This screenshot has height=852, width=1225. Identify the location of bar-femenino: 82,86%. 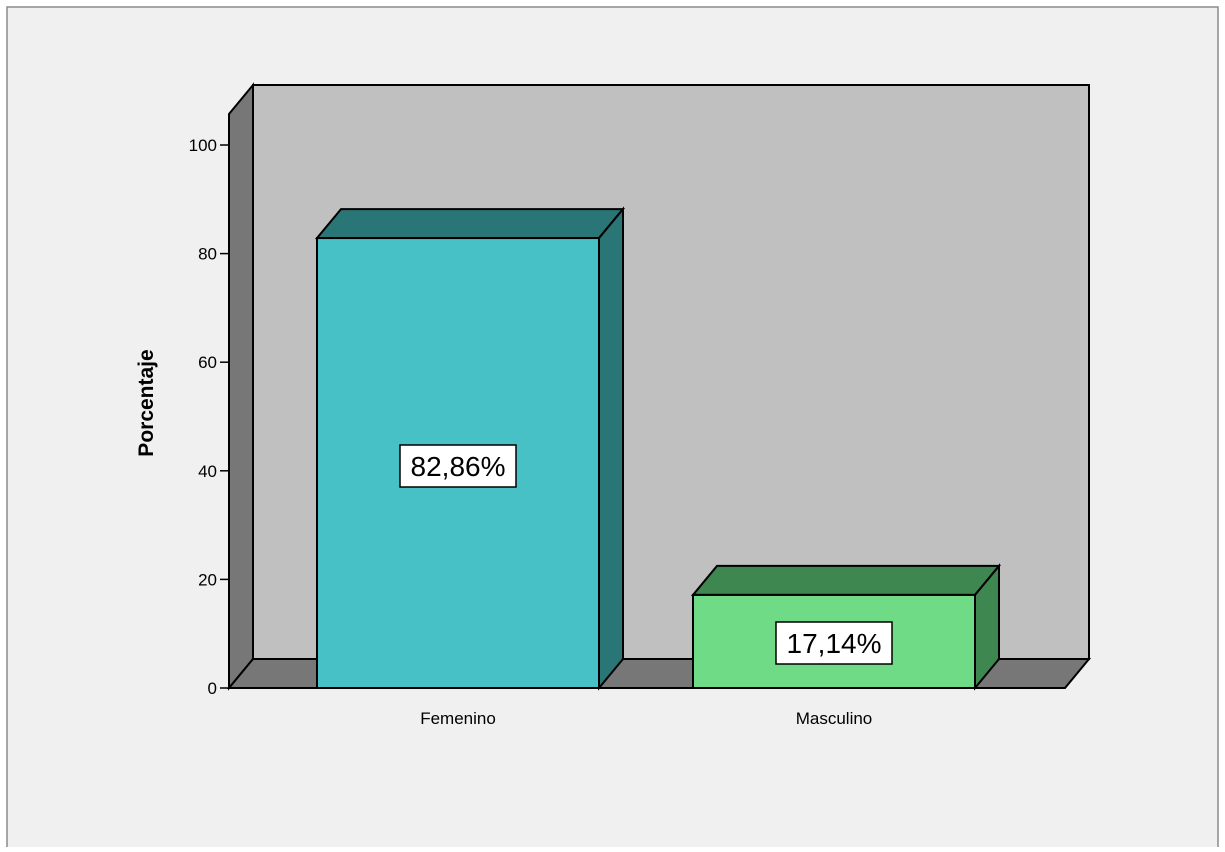
(470, 448).